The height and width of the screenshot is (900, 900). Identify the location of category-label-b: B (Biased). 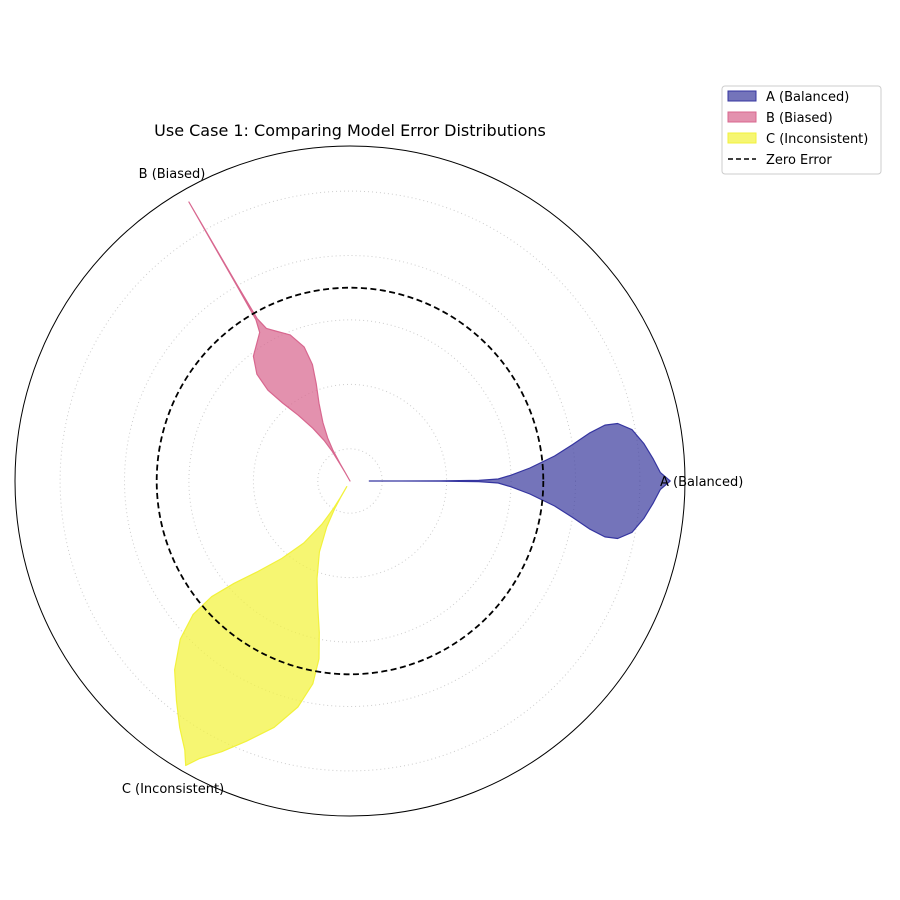
(172, 174).